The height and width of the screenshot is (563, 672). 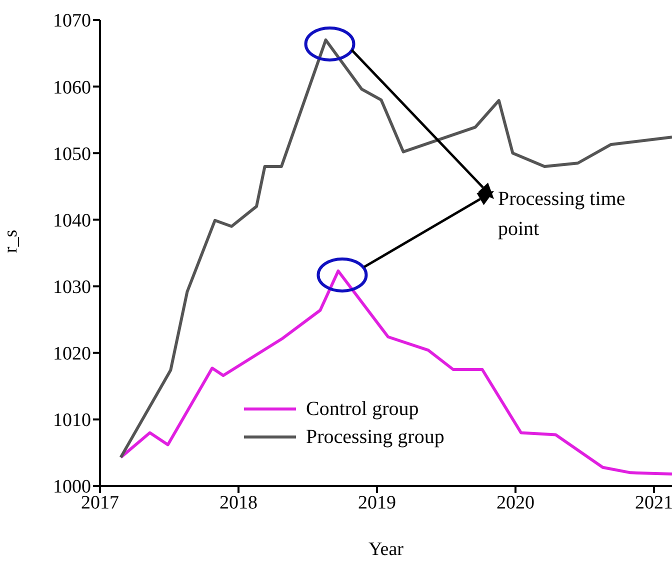 I want to click on y-tick-label: 1050, so click(x=72, y=154).